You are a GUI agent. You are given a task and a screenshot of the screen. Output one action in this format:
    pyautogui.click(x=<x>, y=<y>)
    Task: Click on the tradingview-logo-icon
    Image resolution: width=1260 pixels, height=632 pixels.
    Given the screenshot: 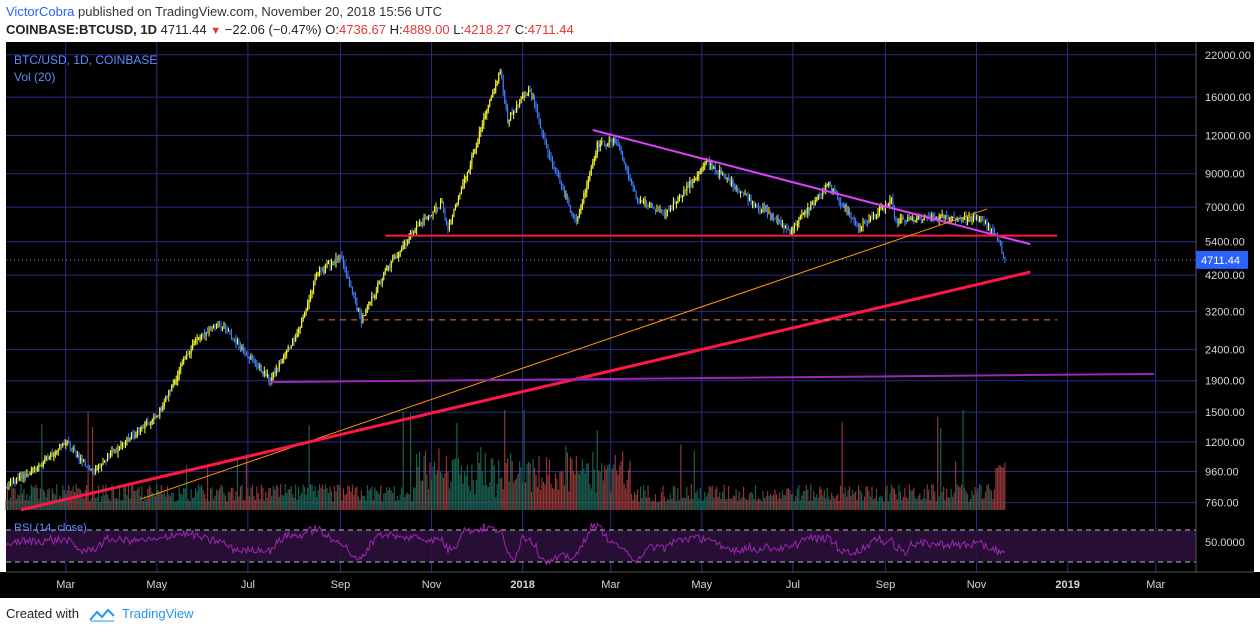 What is the action you would take?
    pyautogui.click(x=101, y=615)
    